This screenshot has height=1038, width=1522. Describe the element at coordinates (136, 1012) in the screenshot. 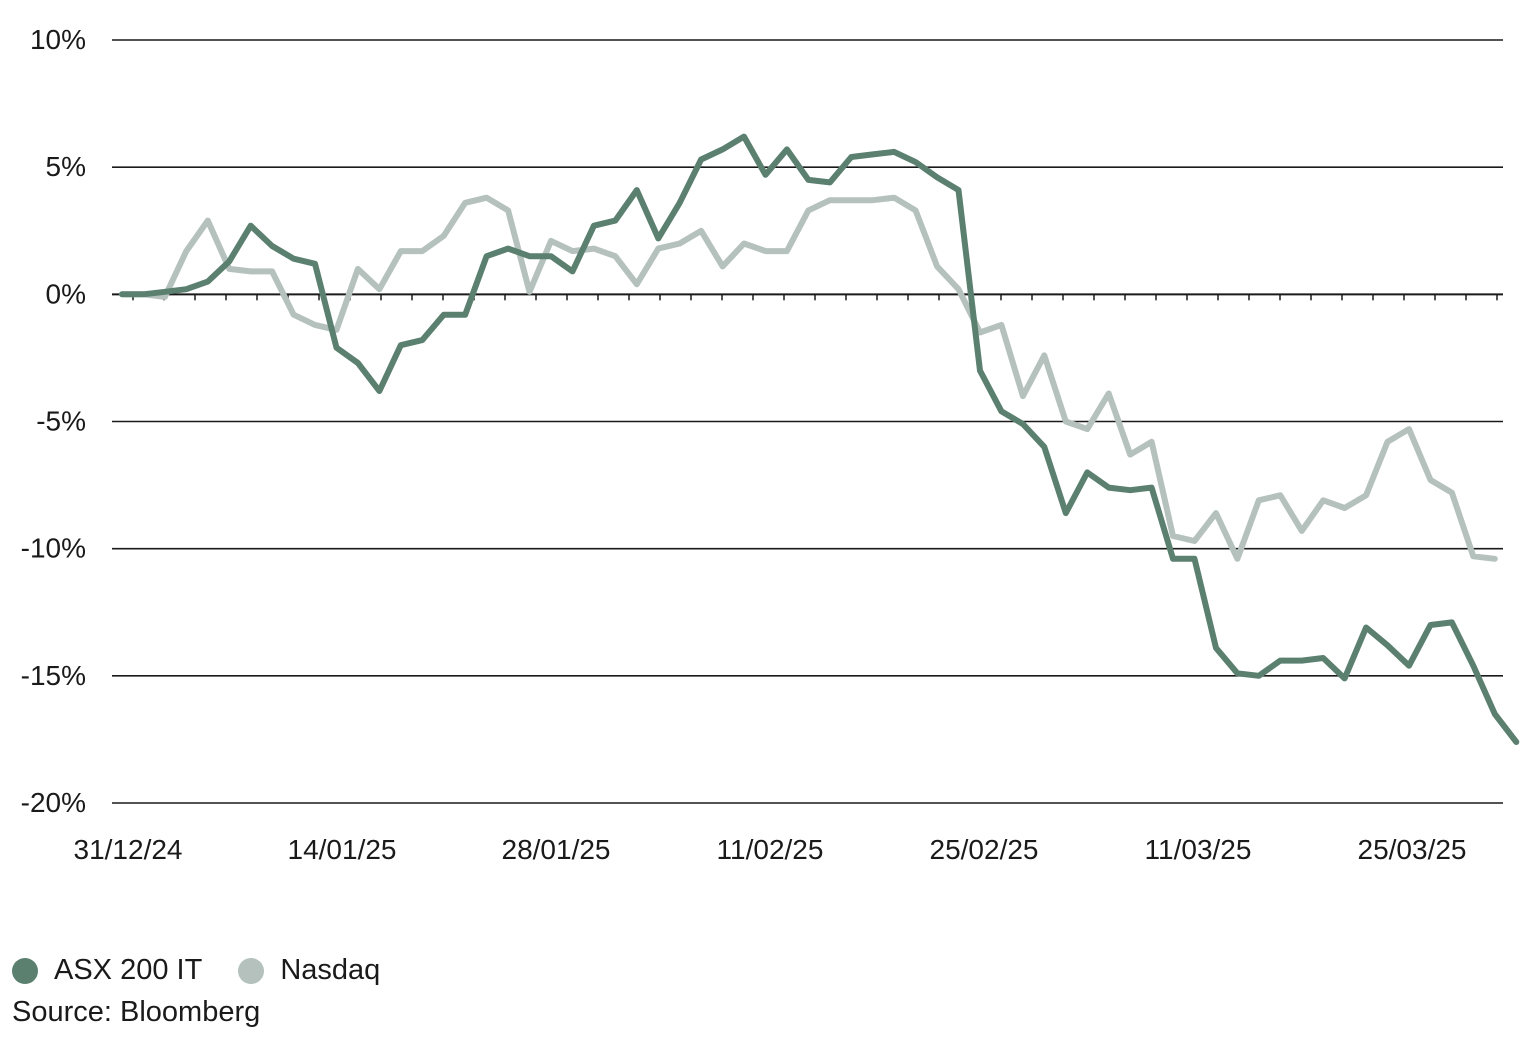

I see `source-note: Source: Bloomberg` at that location.